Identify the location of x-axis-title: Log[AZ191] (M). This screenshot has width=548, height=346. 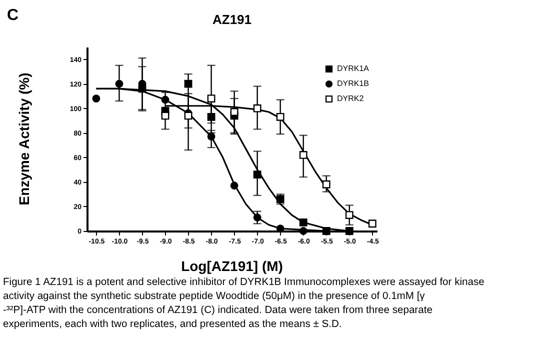
(232, 266).